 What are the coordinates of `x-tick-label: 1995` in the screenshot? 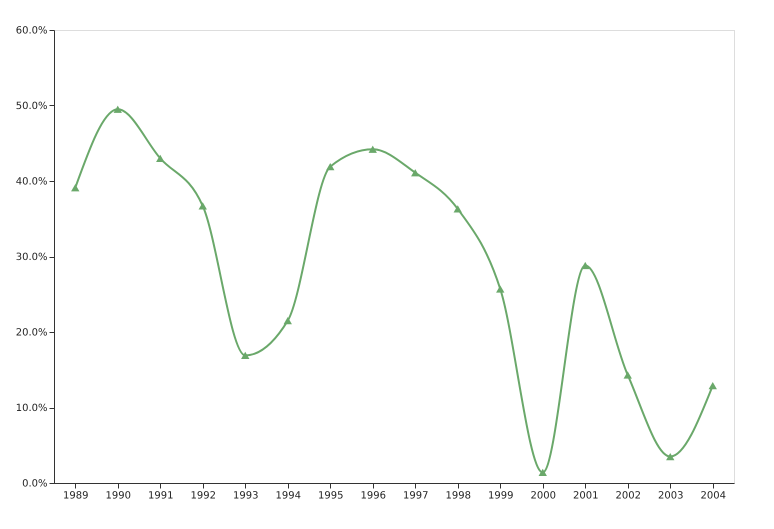 It's located at (331, 496).